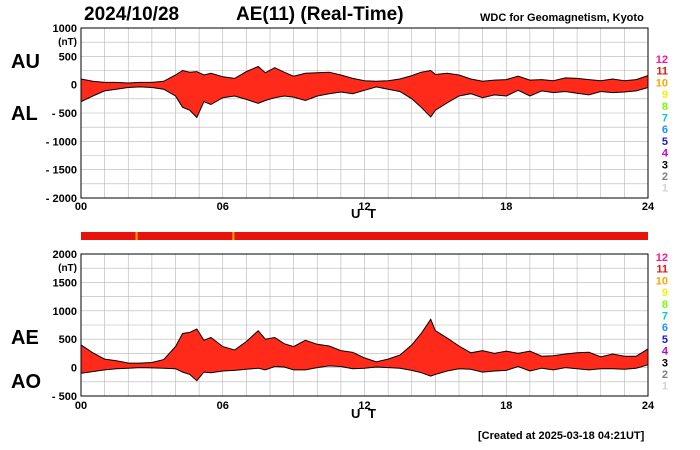 The image size is (700, 450). I want to click on index-label-ao: AO, so click(26, 382).